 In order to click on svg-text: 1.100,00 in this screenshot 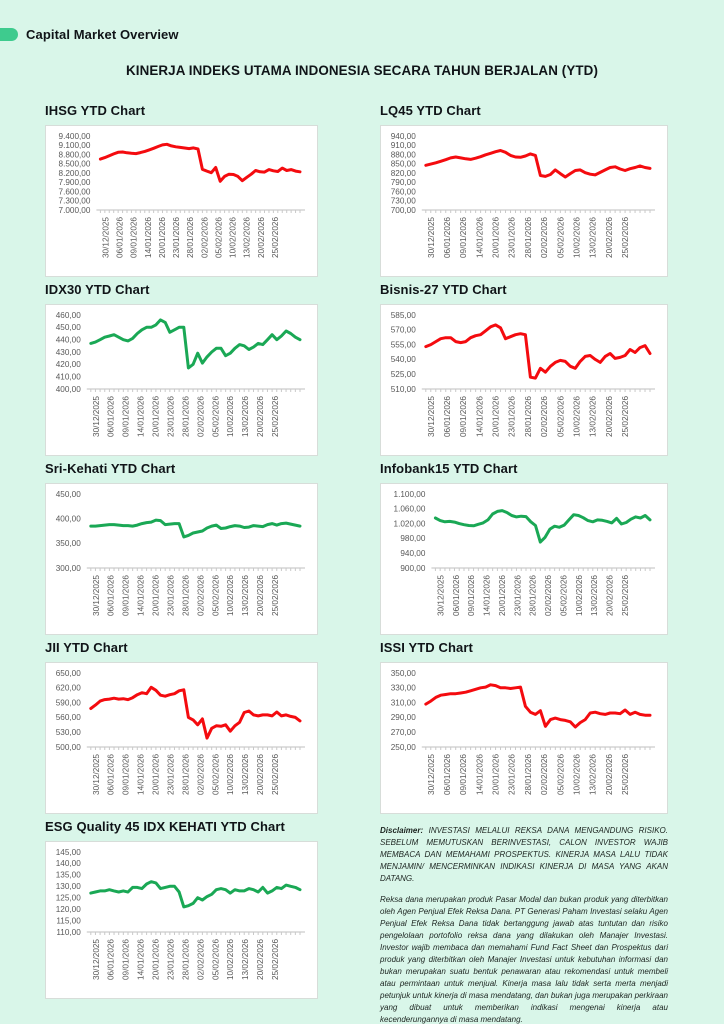, I will do `click(410, 494)`.